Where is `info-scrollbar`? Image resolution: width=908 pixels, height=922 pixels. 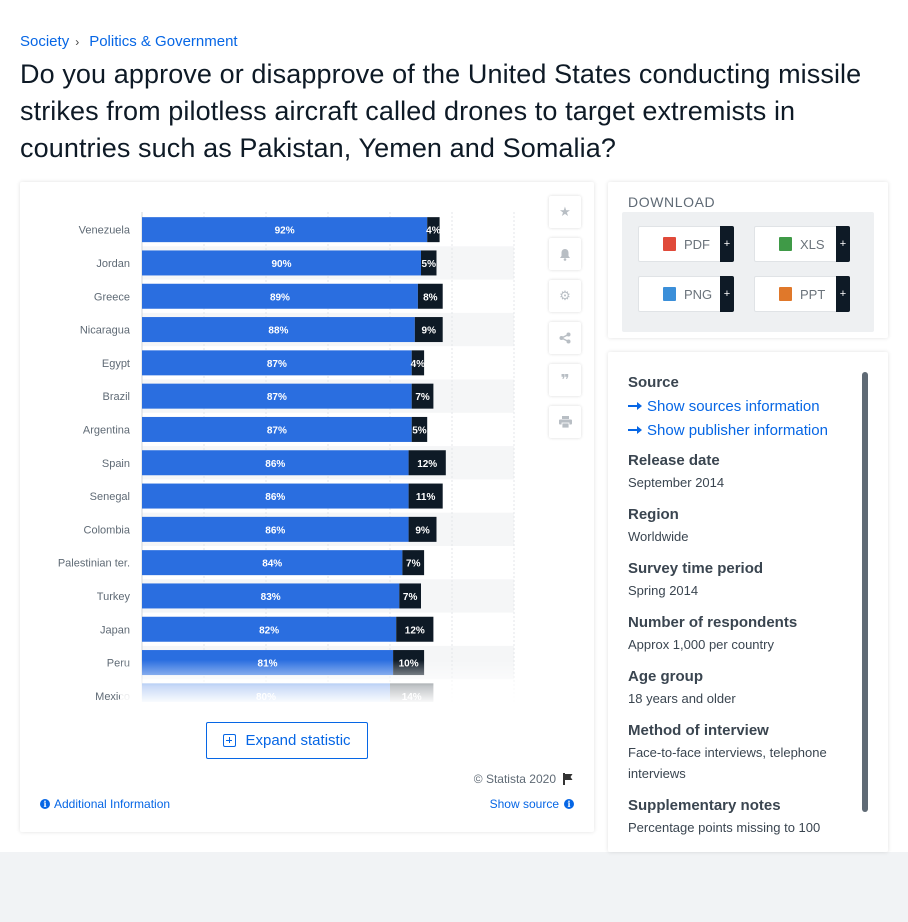
info-scrollbar is located at coordinates (865, 592).